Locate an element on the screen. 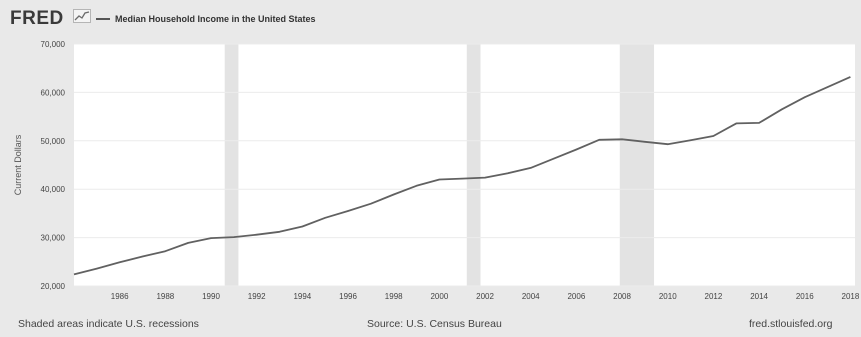 The image size is (861, 337). legend-swatch is located at coordinates (103, 19).